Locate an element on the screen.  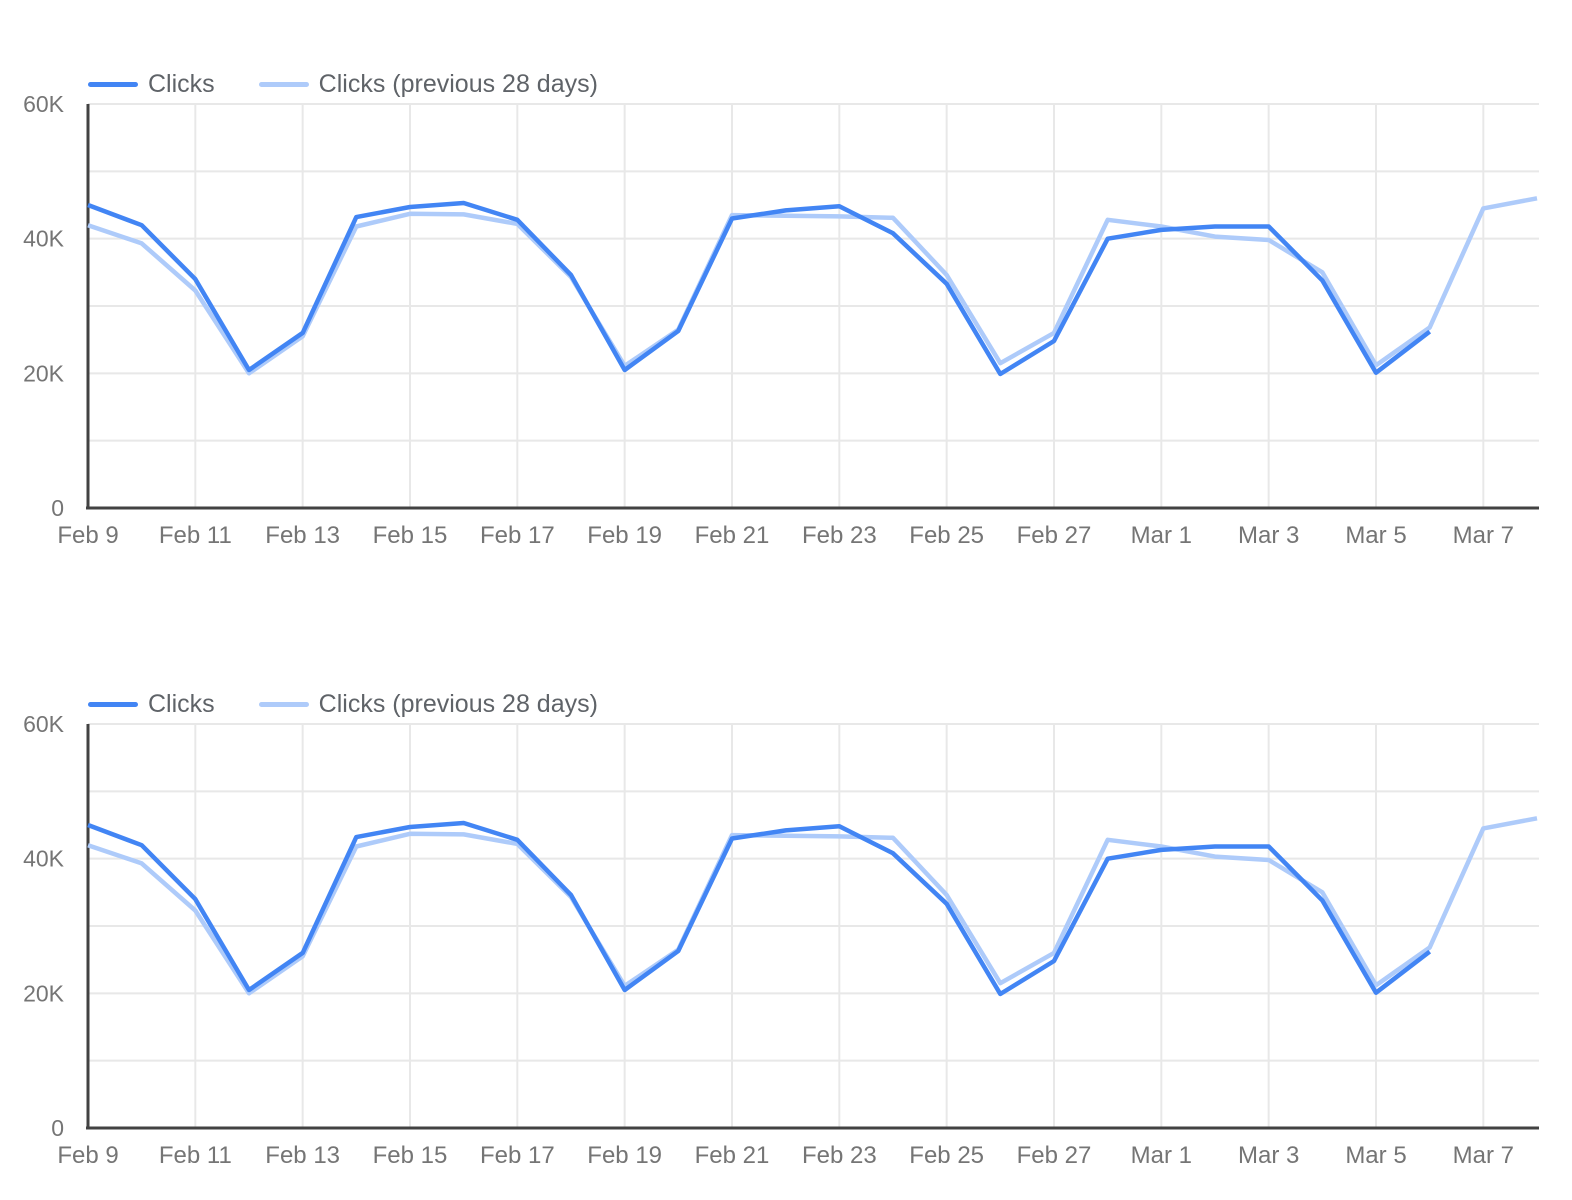
chart-2-legend: Clicks Clicks (previous 28 days) is located at coordinates (343, 704).